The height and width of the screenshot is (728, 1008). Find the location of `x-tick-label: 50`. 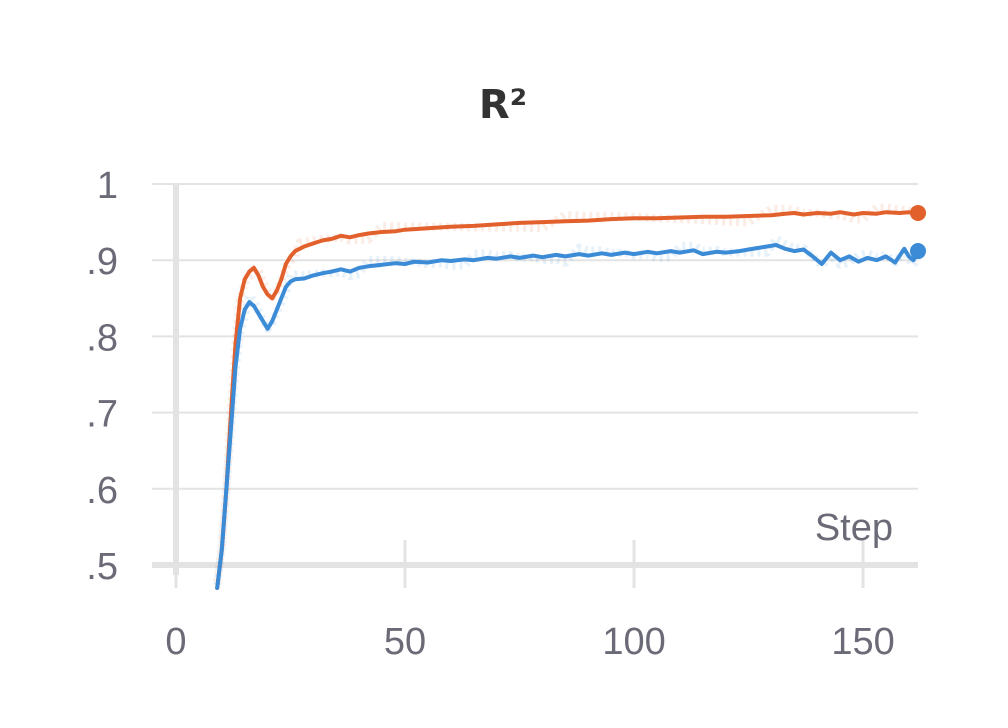

x-tick-label: 50 is located at coordinates (405, 642).